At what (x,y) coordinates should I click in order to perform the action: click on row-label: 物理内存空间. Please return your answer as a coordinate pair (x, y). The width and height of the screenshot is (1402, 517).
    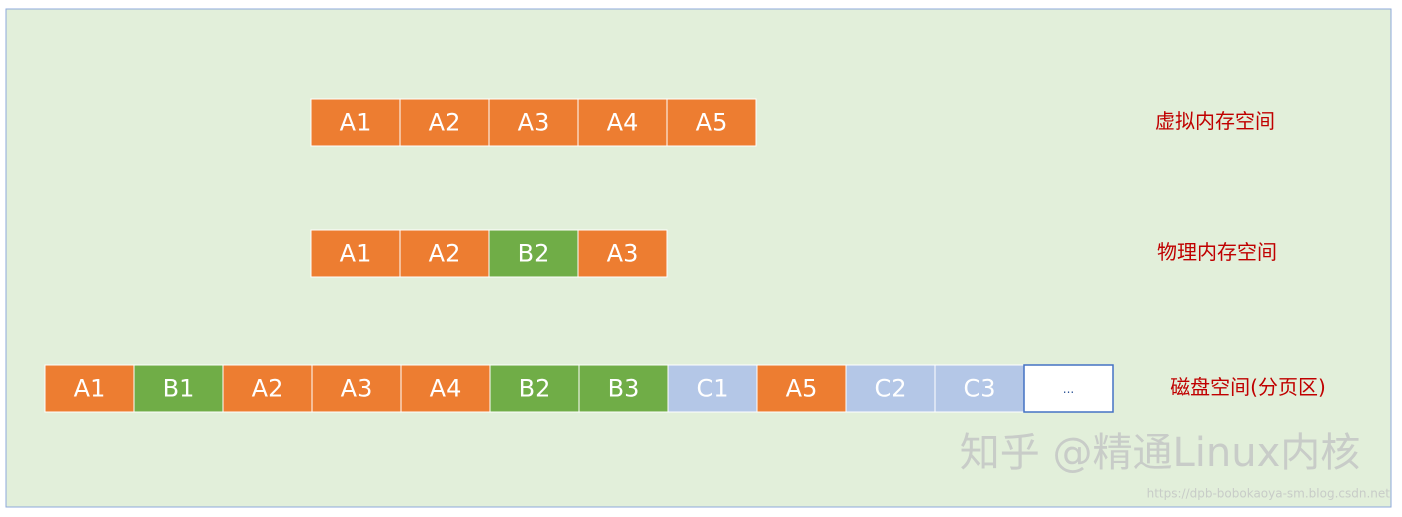
    Looking at the image, I should click on (1217, 252).